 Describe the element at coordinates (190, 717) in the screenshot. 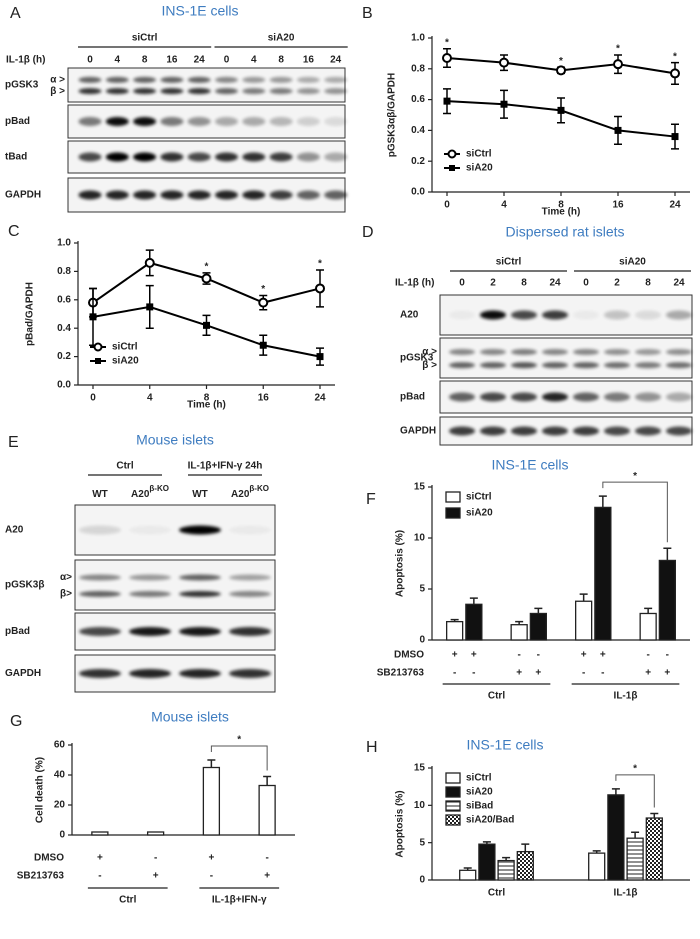

I see `chart-title: Mouse islets` at that location.